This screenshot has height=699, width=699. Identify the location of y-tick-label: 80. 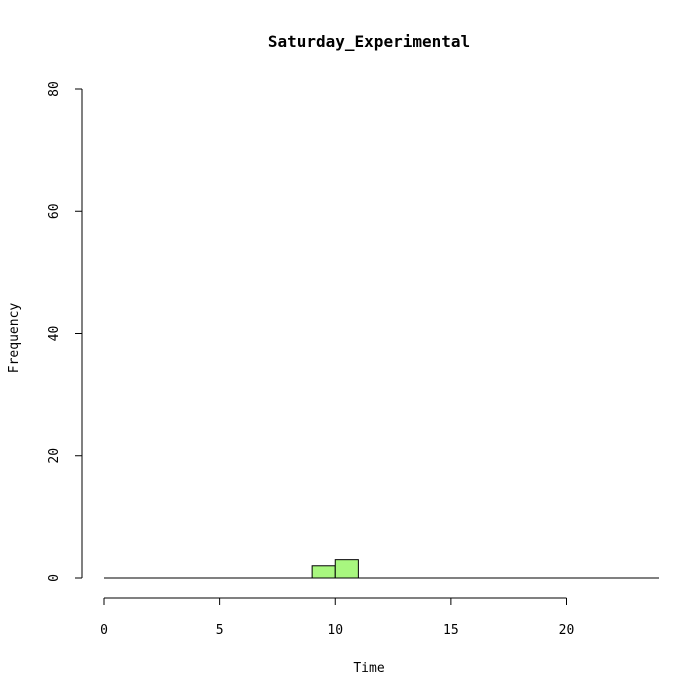
(54, 89).